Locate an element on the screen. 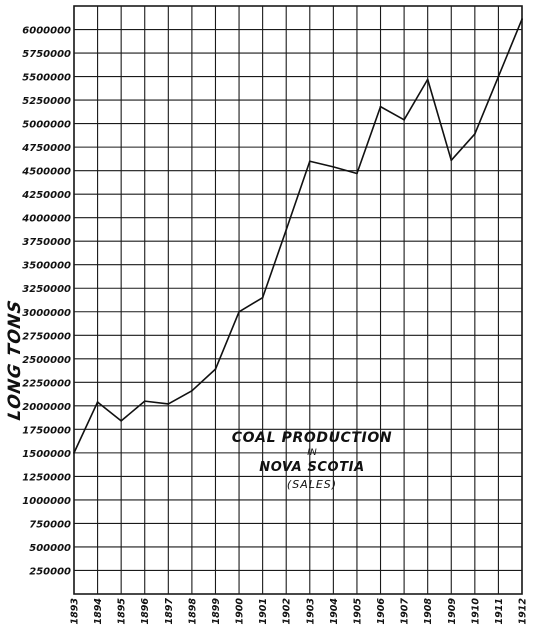  x-tick-label: 1909 is located at coordinates (452, 611).